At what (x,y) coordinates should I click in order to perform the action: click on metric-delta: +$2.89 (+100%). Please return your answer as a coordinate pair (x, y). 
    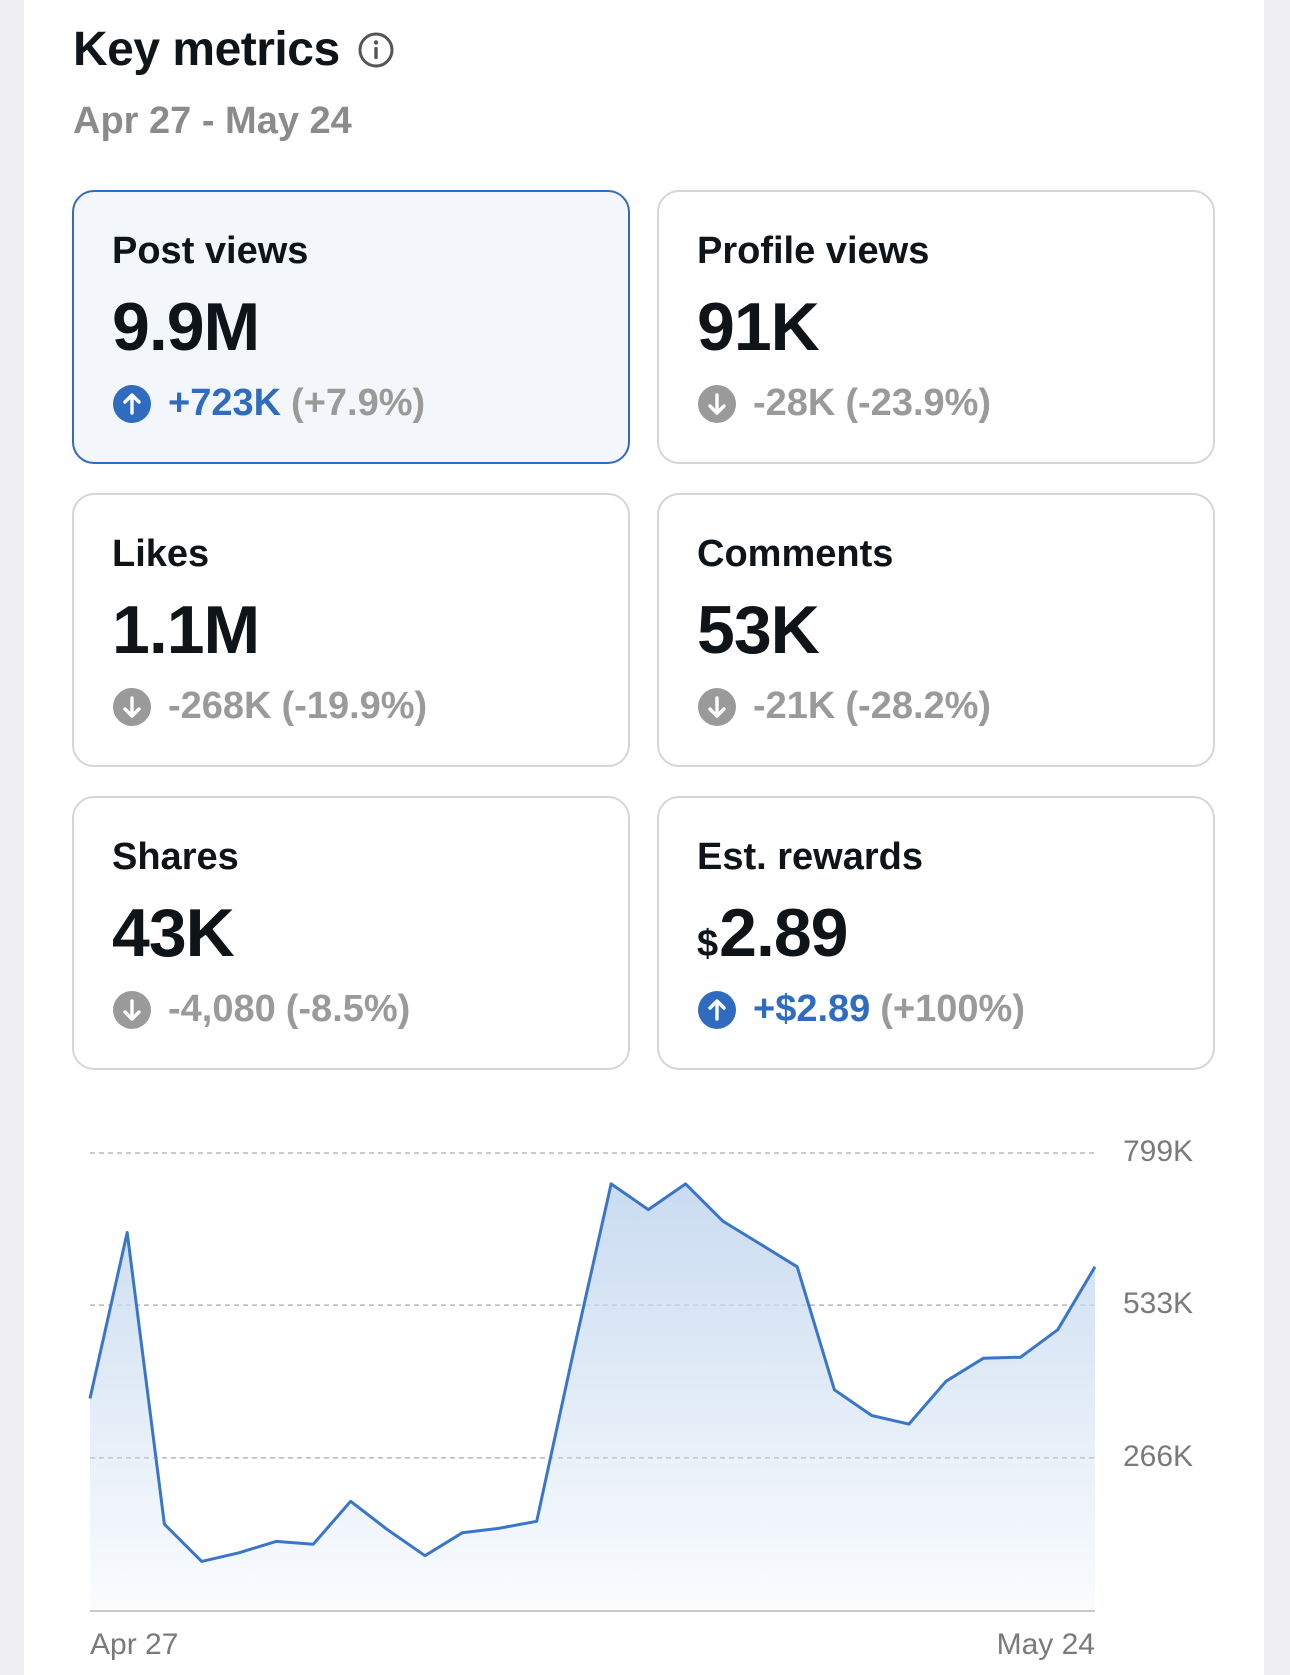
    Looking at the image, I should click on (861, 1009).